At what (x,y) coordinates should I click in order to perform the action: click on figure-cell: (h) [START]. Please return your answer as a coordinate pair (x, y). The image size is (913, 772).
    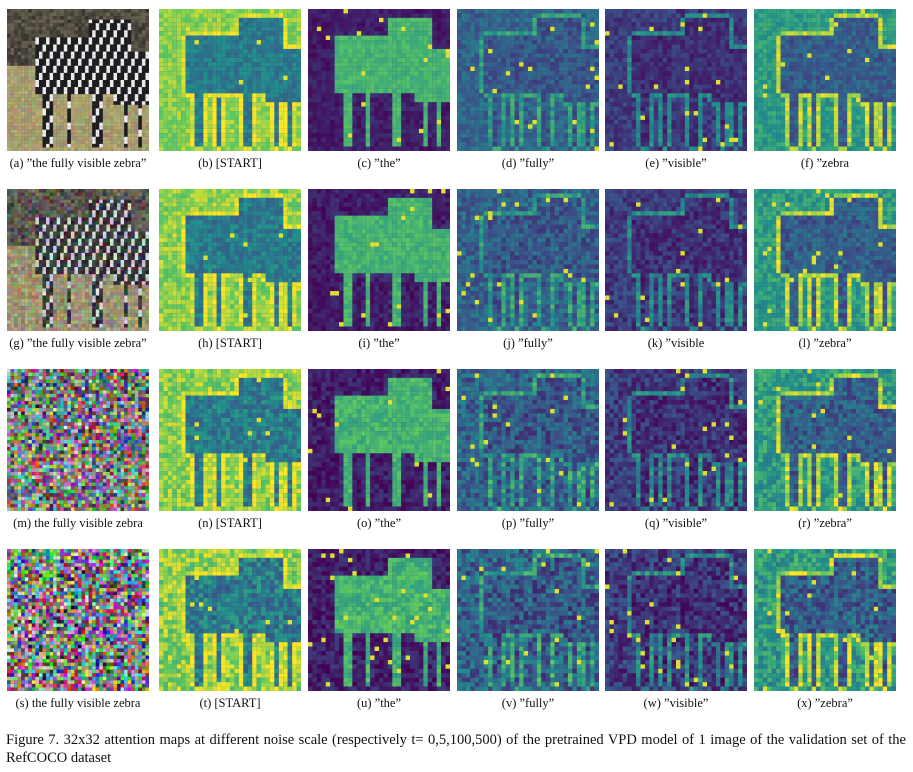
    Looking at the image, I should click on (230, 268).